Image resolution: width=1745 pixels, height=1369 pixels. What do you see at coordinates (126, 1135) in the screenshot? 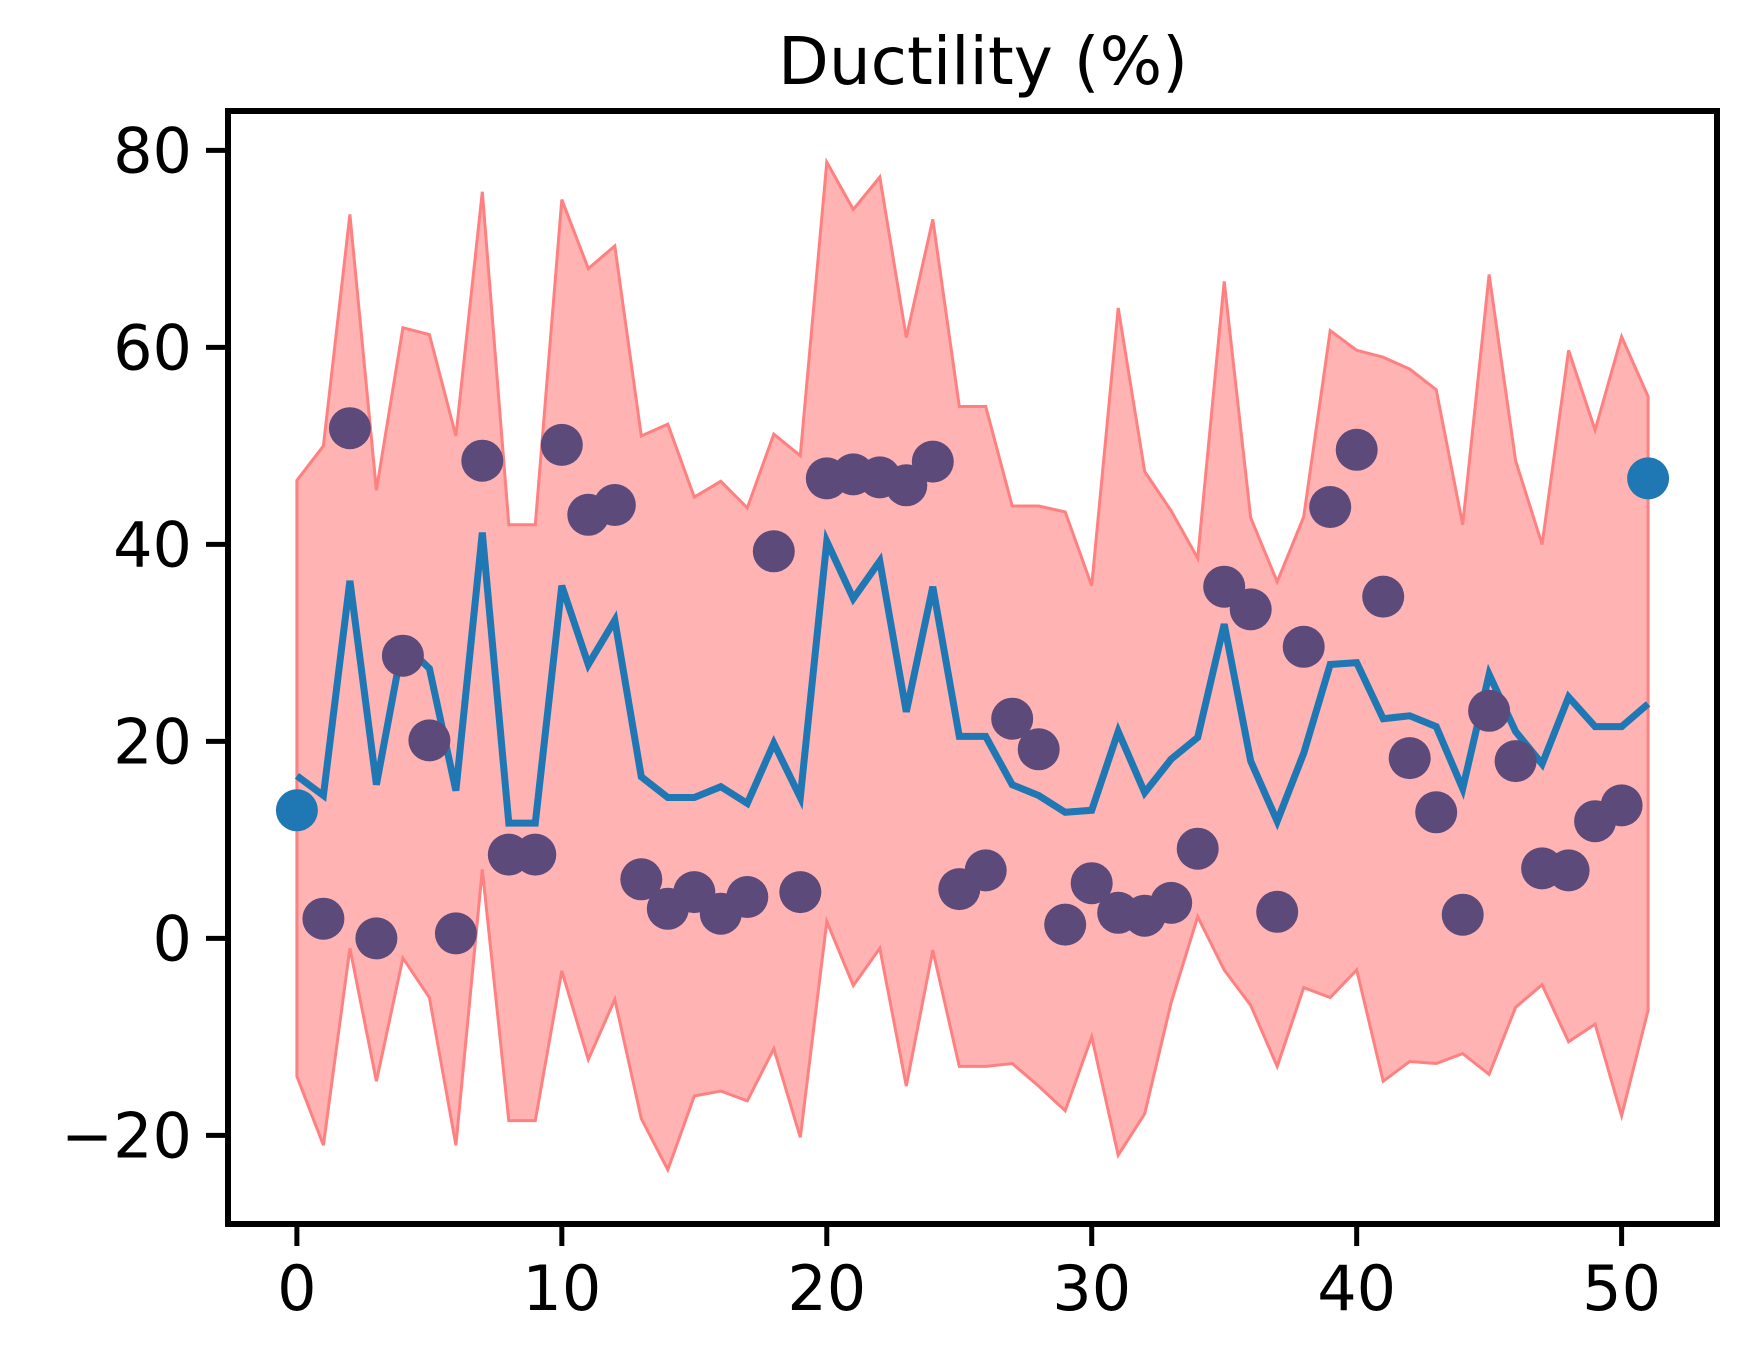
I see `y-tick-label: −20` at bounding box center [126, 1135].